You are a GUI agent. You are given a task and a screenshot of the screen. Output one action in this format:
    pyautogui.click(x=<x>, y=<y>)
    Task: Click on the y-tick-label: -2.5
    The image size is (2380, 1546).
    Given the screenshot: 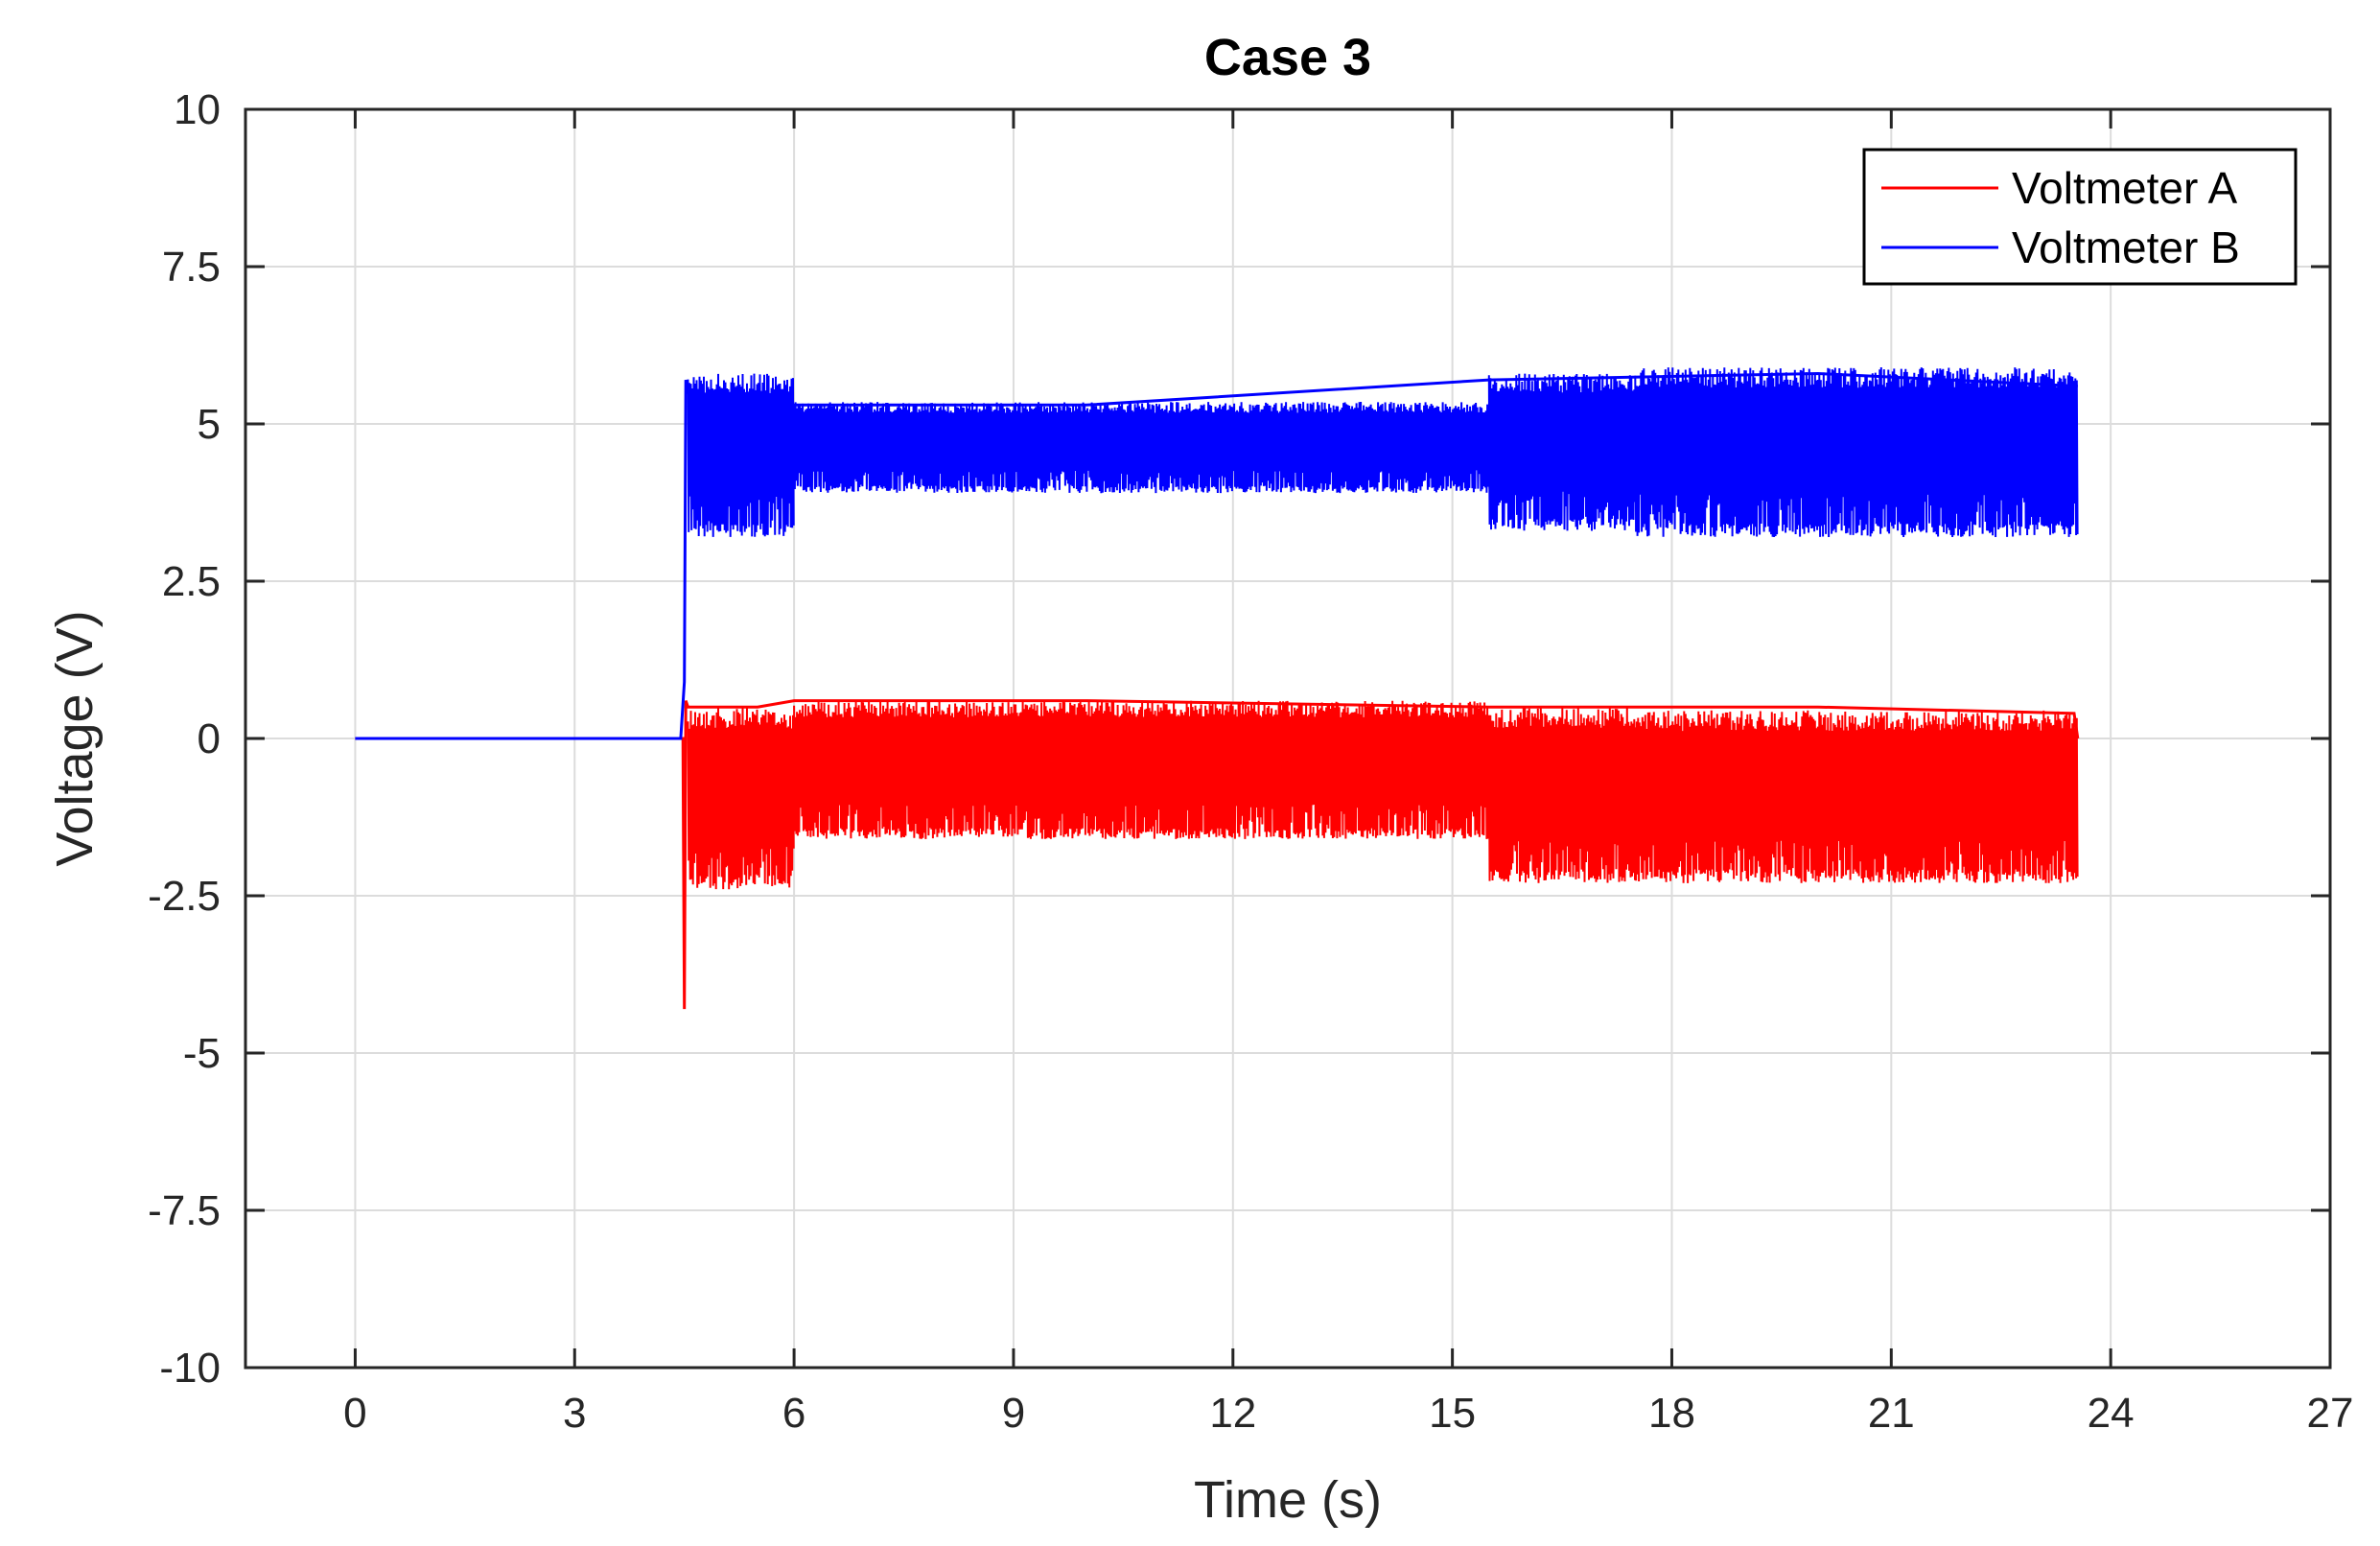 What is the action you would take?
    pyautogui.click(x=184, y=896)
    